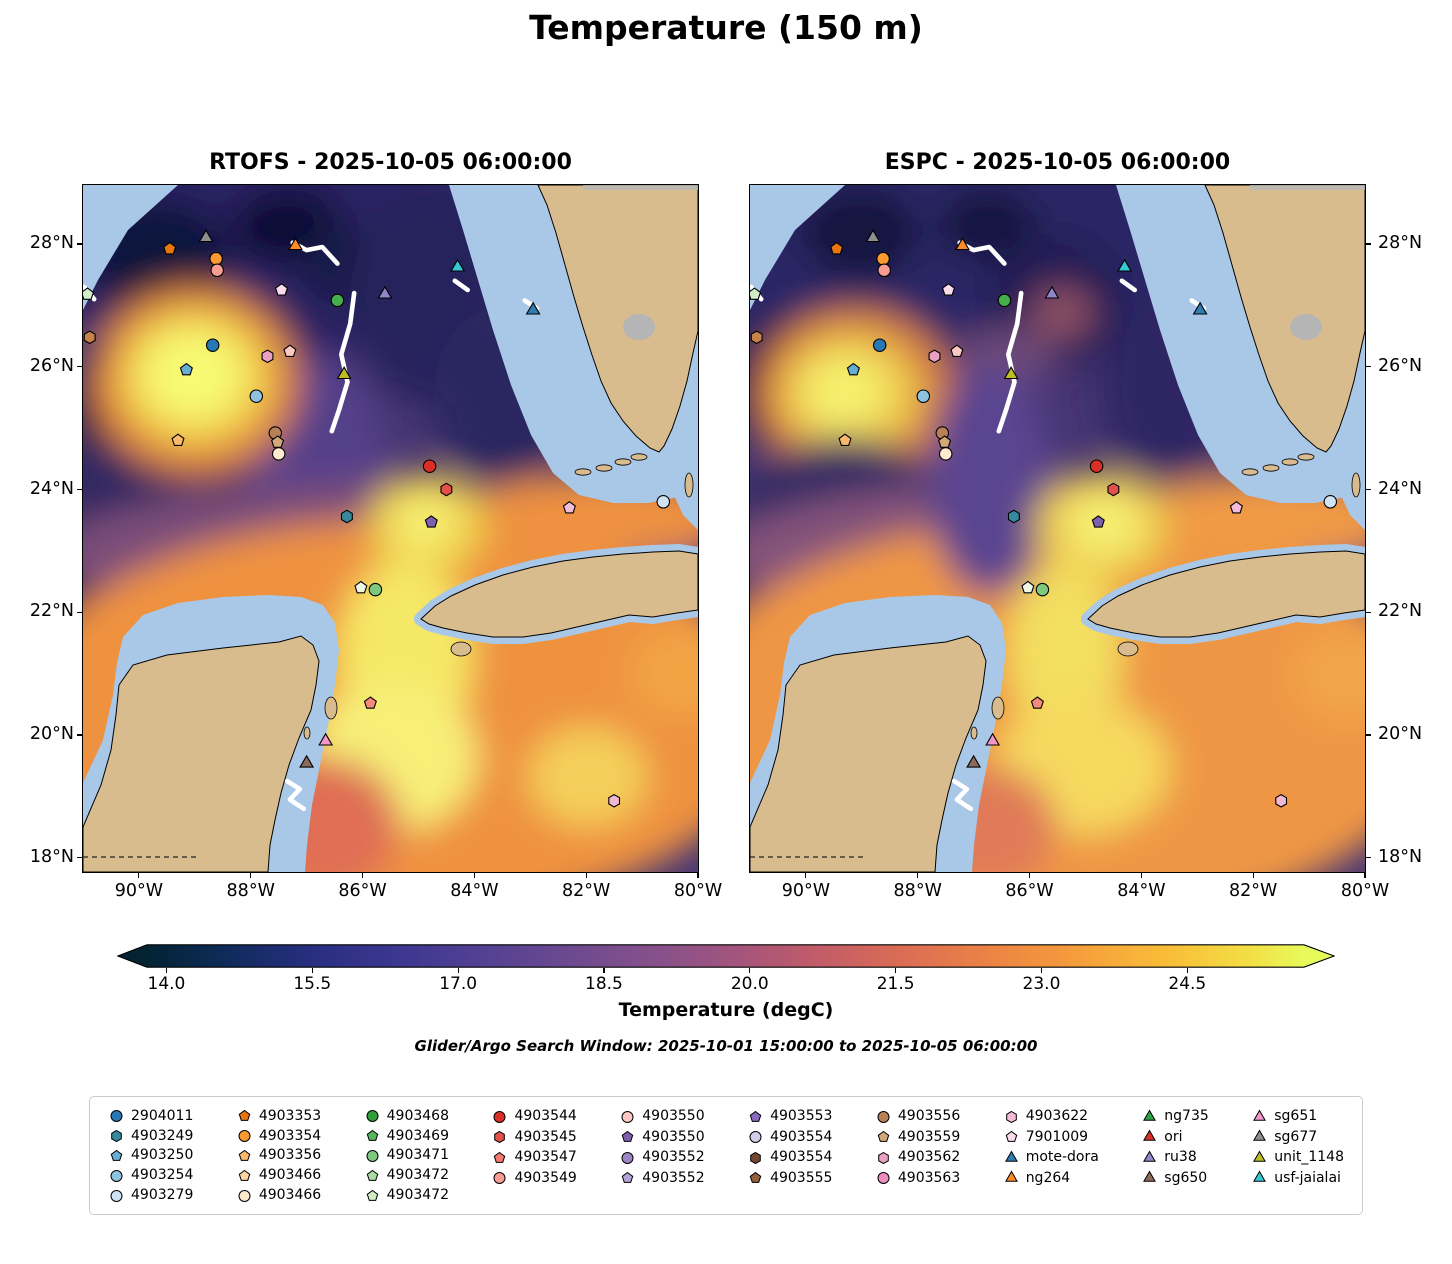 The height and width of the screenshot is (1264, 1452). Describe the element at coordinates (662, 1155) in the screenshot. I see `legend-column-5: 4903550 4903550 4903552 4903552` at that location.